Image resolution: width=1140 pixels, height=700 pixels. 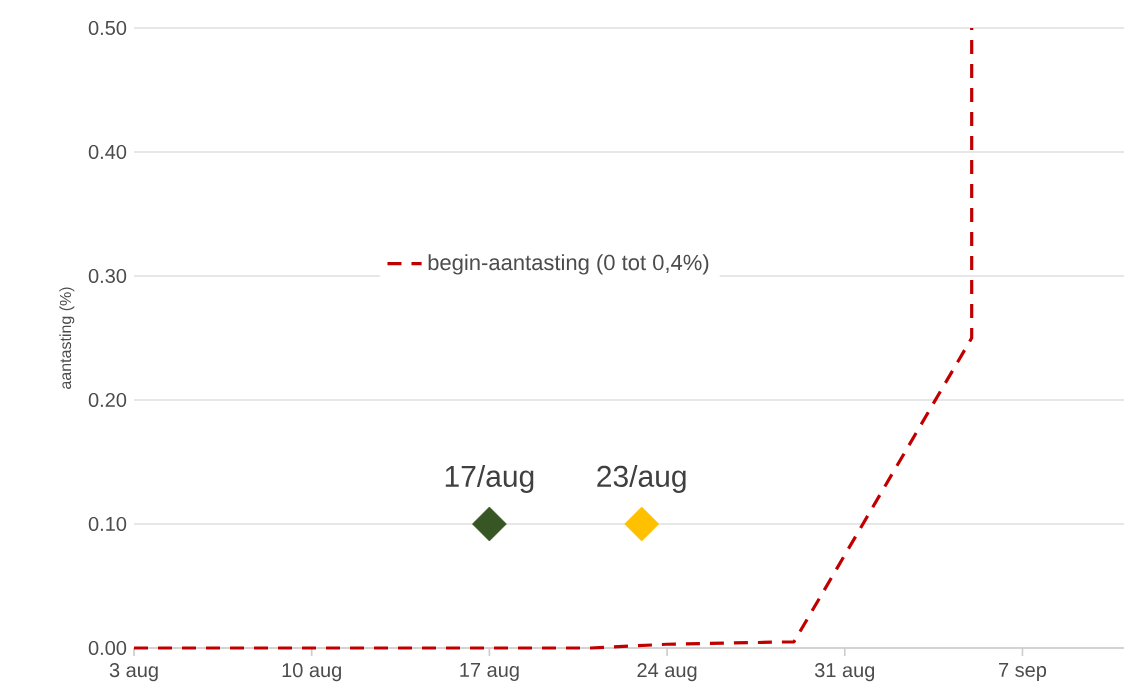 What do you see at coordinates (107, 152) in the screenshot?
I see `y-tick-label: 0.40` at bounding box center [107, 152].